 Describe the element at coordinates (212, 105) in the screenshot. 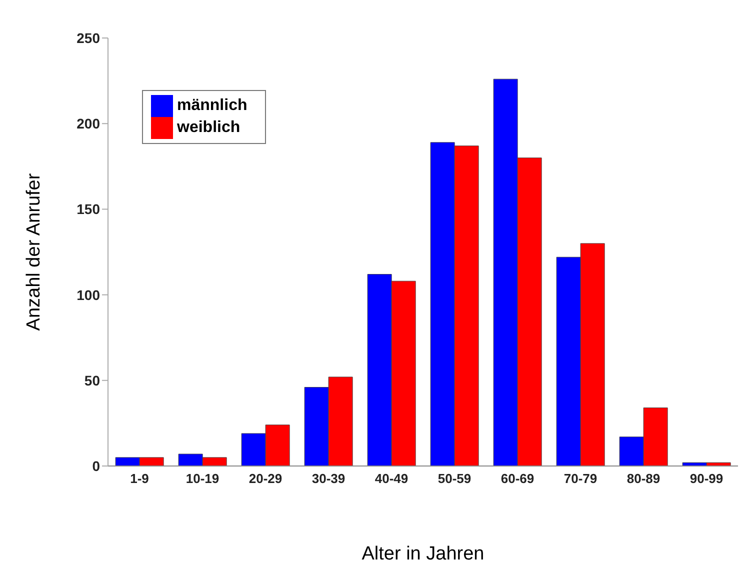

I see `legend-label: männlich` at that location.